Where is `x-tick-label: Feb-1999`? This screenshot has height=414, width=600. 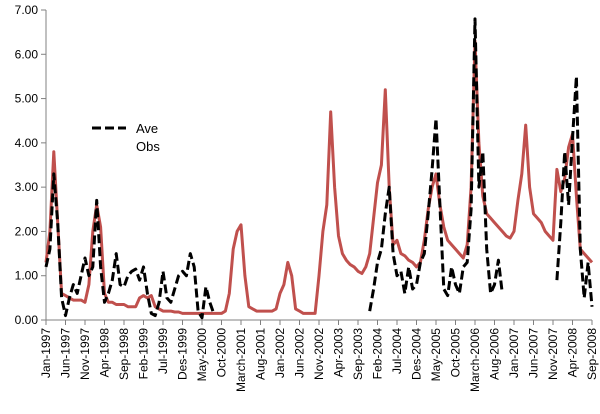 x-tick-label: Feb-1999 is located at coordinates (144, 354).